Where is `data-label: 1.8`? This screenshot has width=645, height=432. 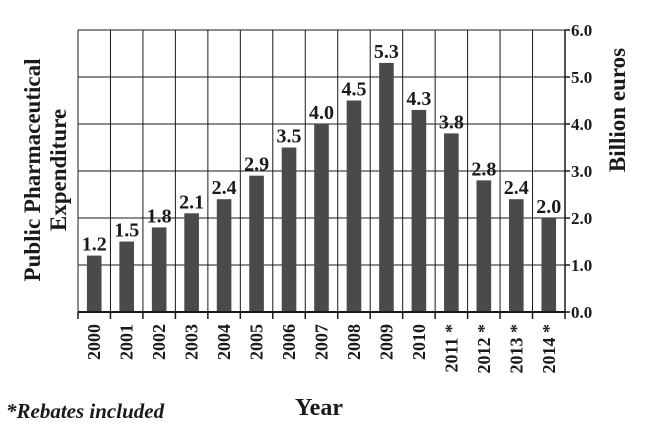 data-label: 1.8 is located at coordinates (159, 216).